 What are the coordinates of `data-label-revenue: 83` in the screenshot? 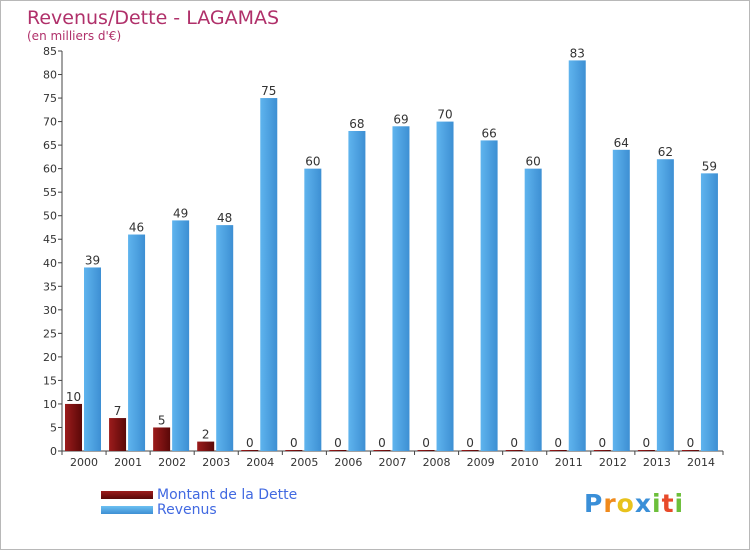 It's located at (577, 53).